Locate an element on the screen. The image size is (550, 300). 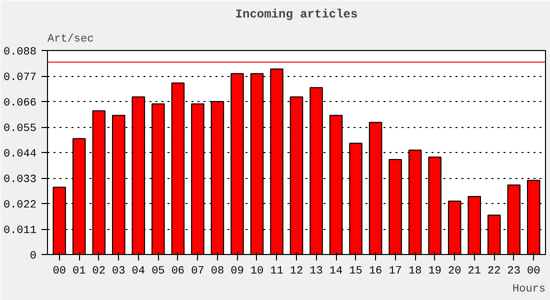
x-tick-label: 11 is located at coordinates (277, 272).